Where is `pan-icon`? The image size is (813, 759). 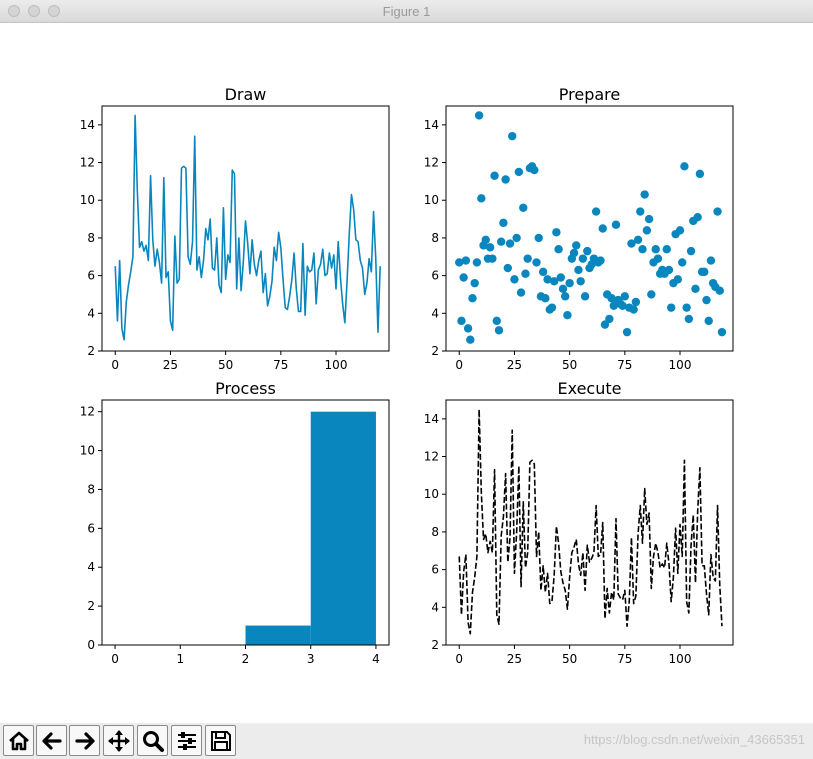 pan-icon is located at coordinates (119, 741).